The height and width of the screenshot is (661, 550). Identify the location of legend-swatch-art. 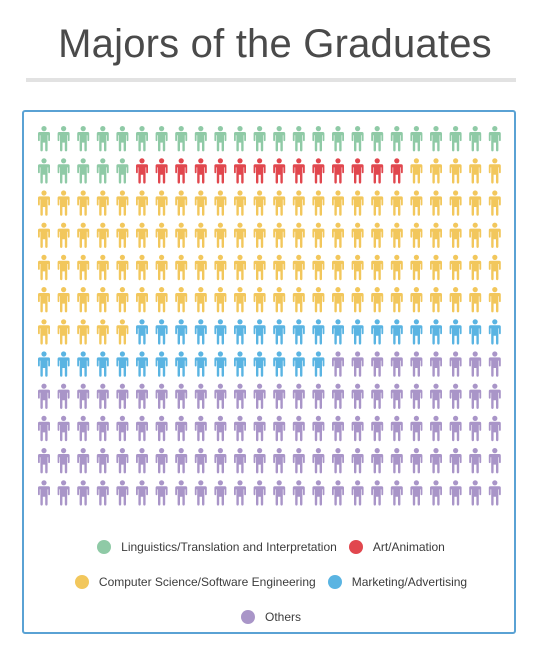
(355, 547).